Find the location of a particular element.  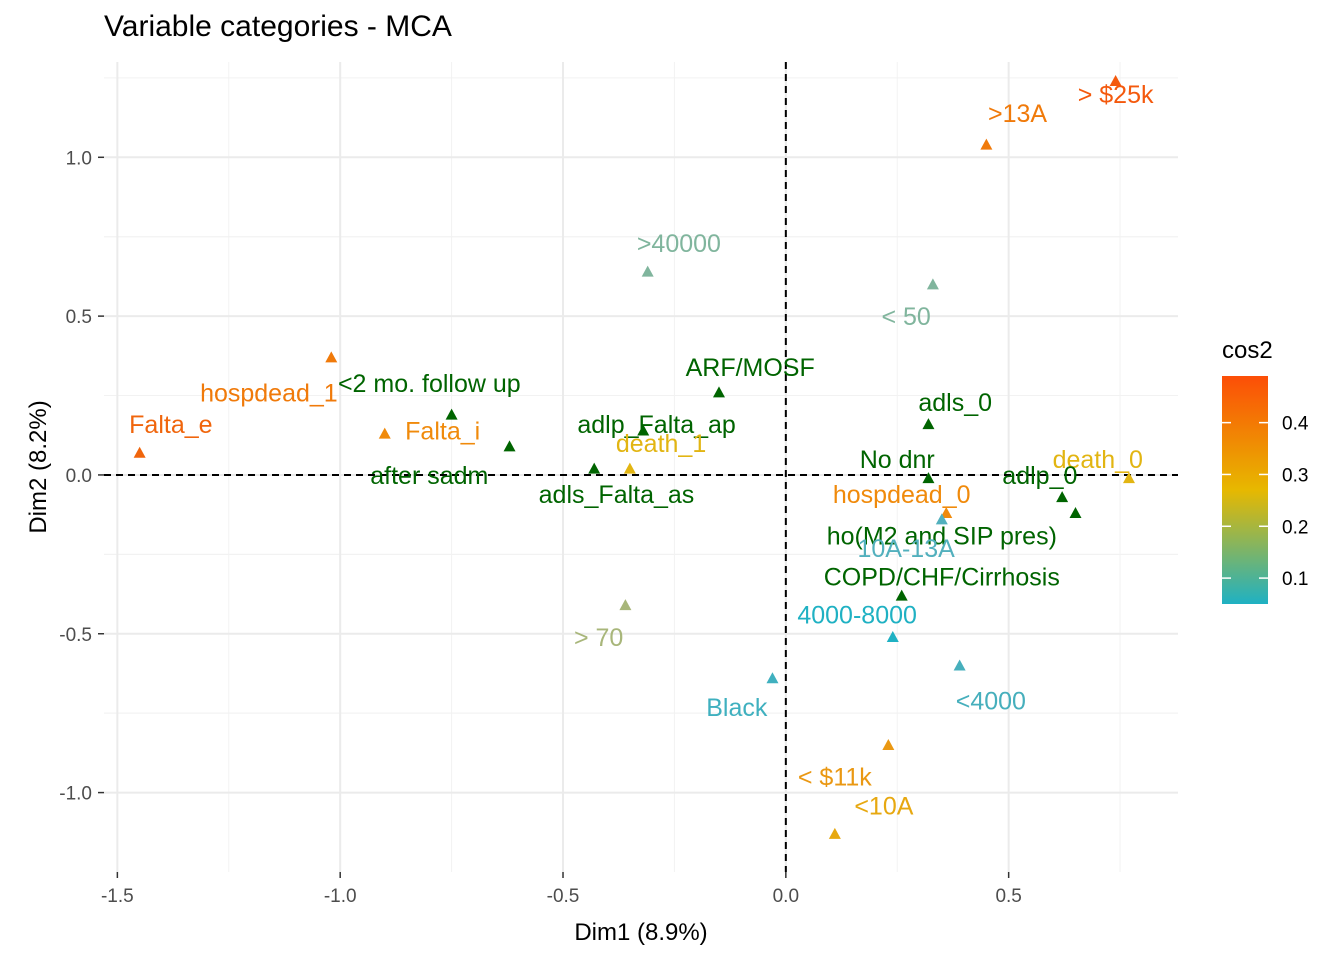

x-tick-label: -1.0 is located at coordinates (340, 896).